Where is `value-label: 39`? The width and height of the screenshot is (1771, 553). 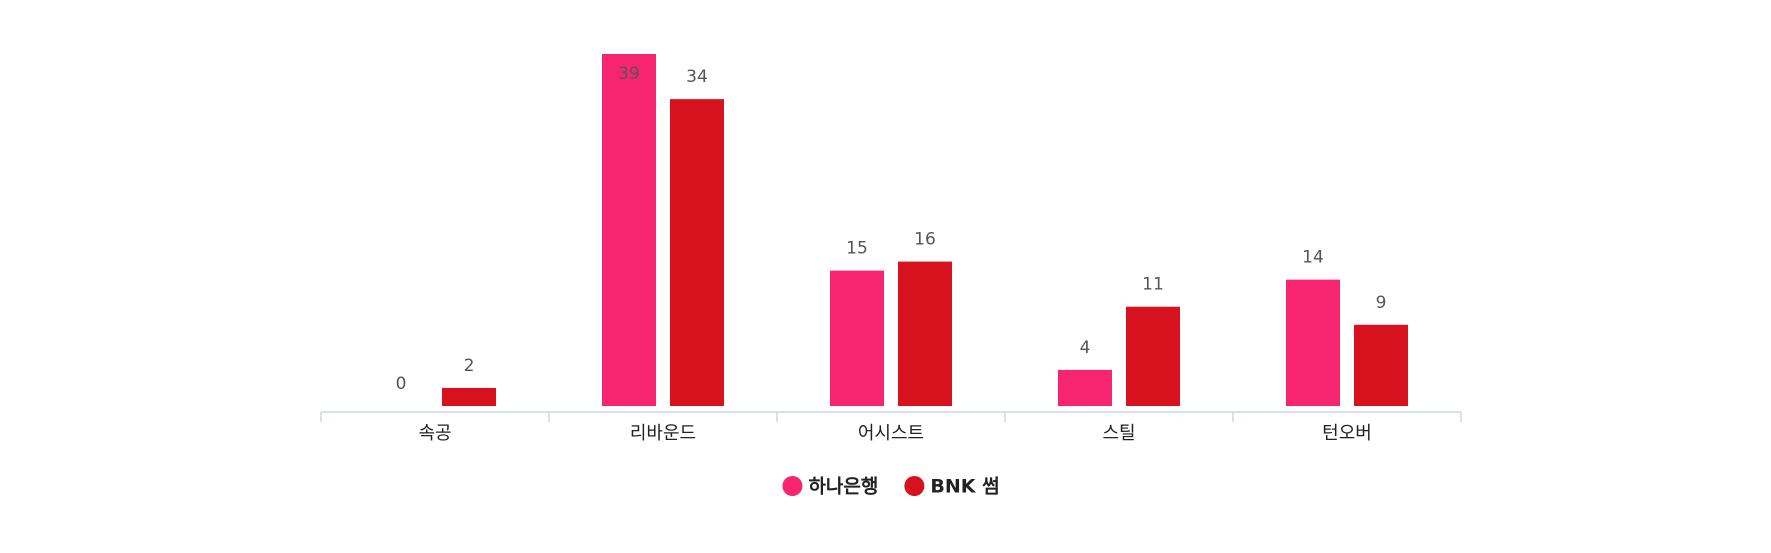 value-label: 39 is located at coordinates (629, 74).